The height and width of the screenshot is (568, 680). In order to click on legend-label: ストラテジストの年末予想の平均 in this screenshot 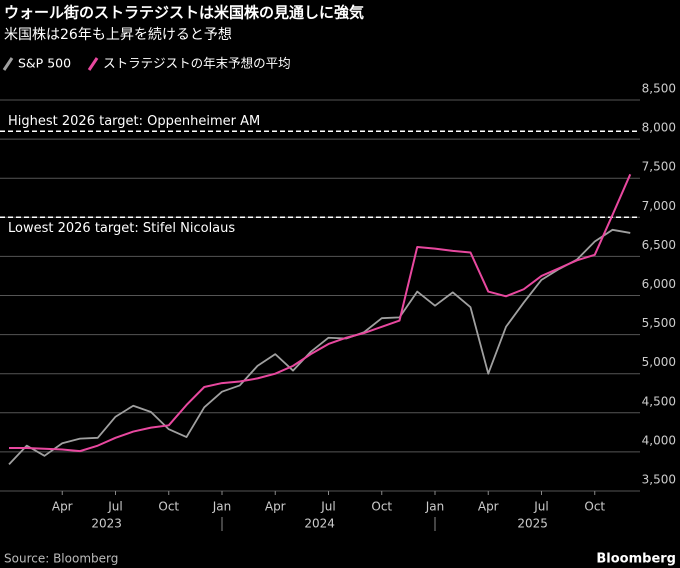, I will do `click(197, 63)`.